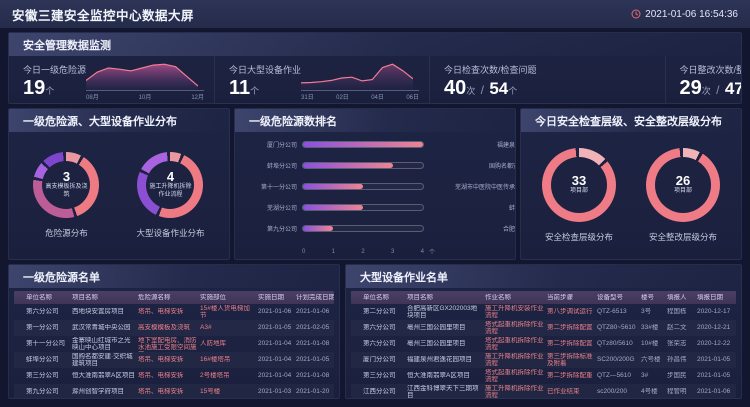 Image resolution: width=750 pixels, height=407 pixels. I want to click on donut-value: 26, so click(683, 180).